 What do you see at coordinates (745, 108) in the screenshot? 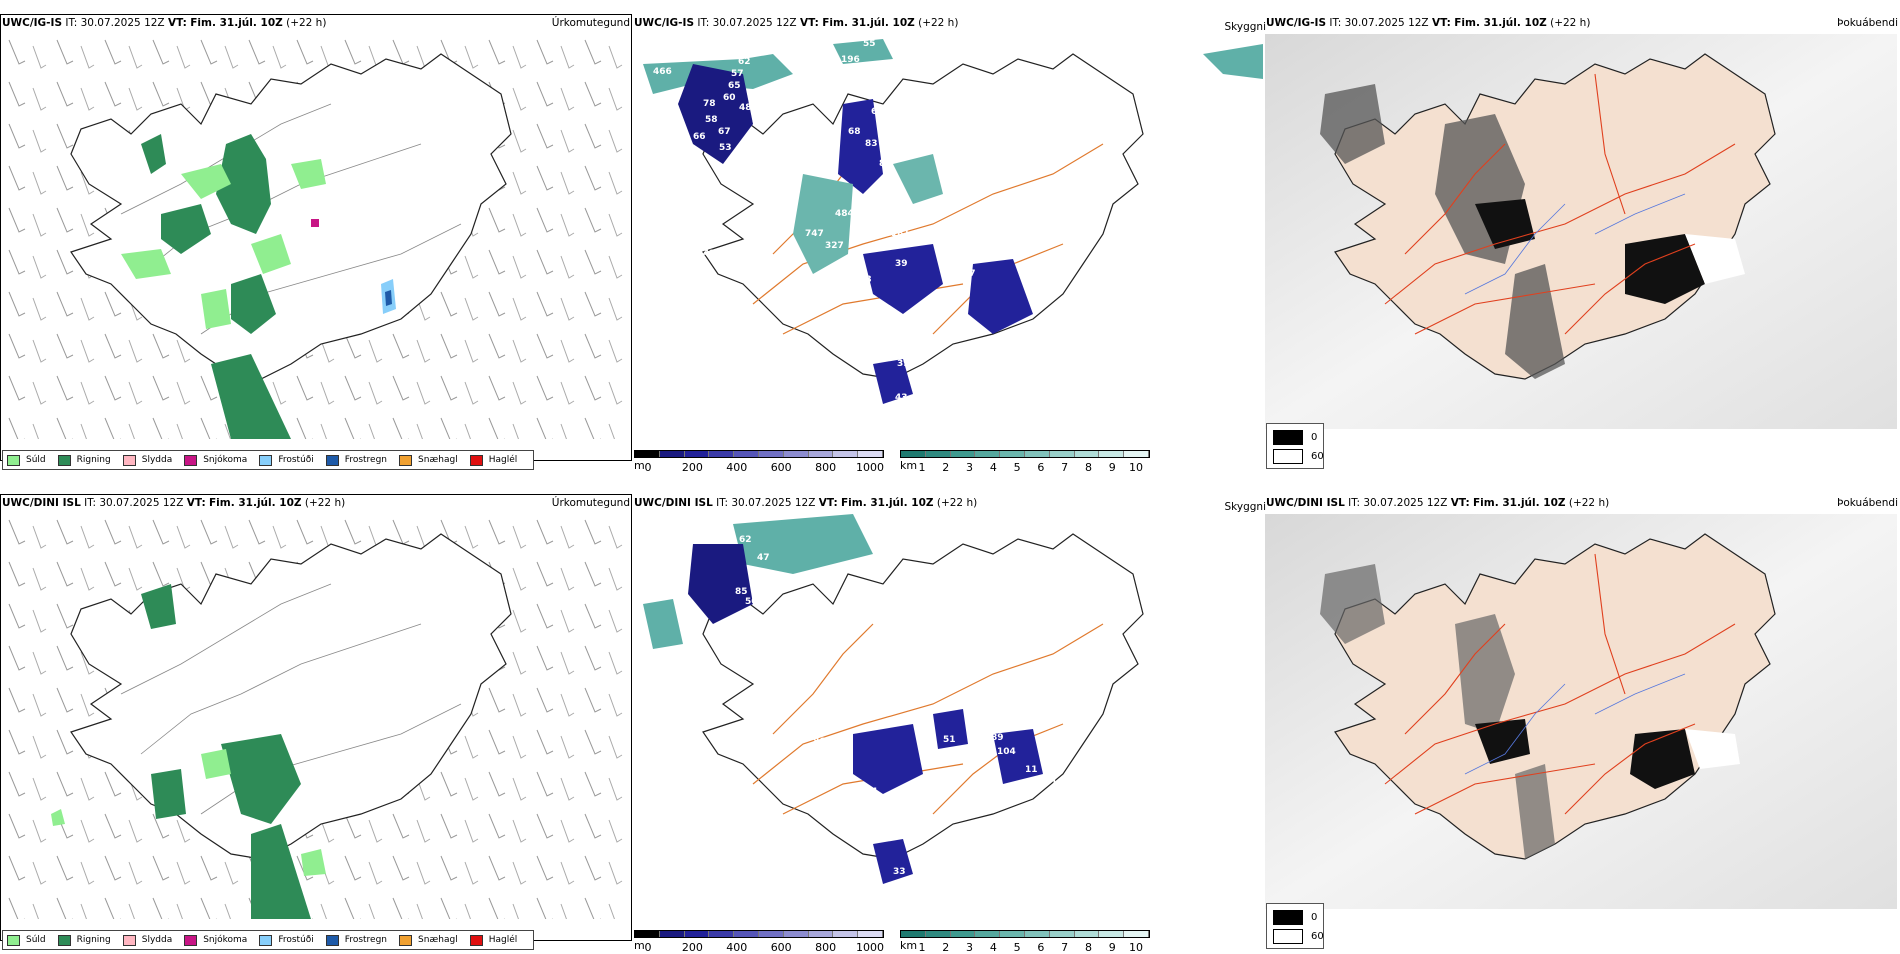
I see `ceiling-label: 48` at bounding box center [745, 108].